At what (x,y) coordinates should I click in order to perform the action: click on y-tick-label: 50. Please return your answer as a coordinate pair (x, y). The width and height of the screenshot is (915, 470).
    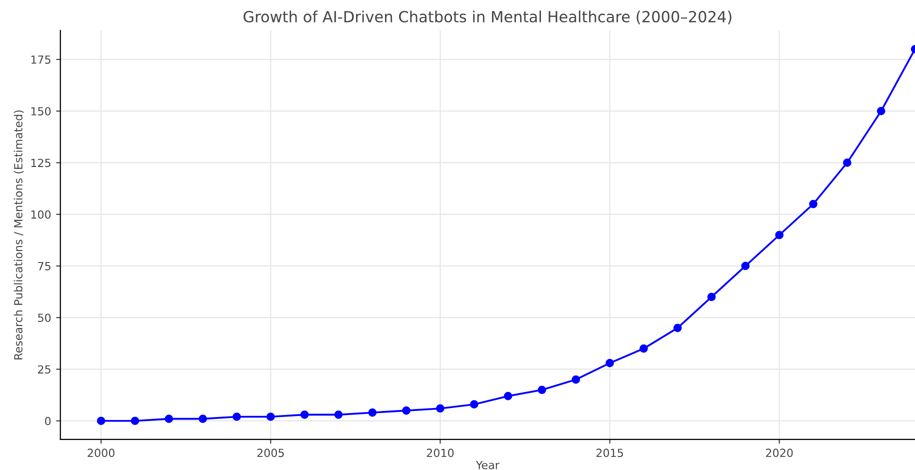
    Looking at the image, I should click on (44, 318).